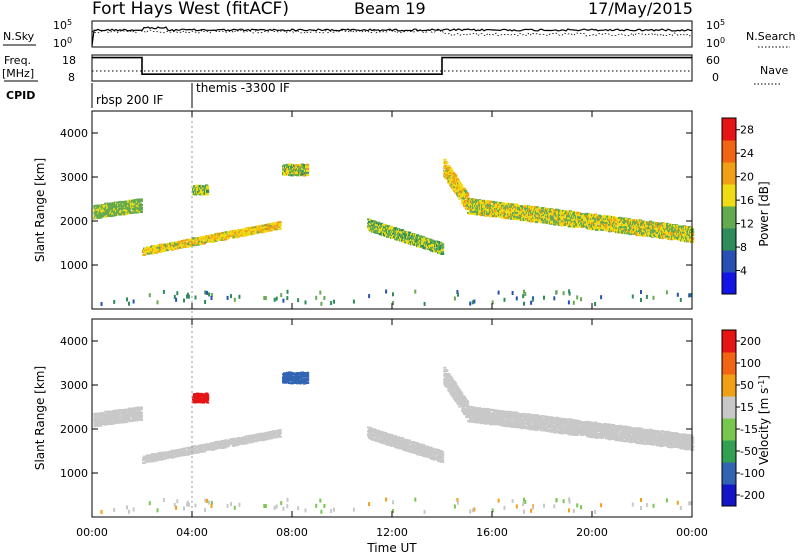  I want to click on freq-unit: [MHz], so click(18, 73).